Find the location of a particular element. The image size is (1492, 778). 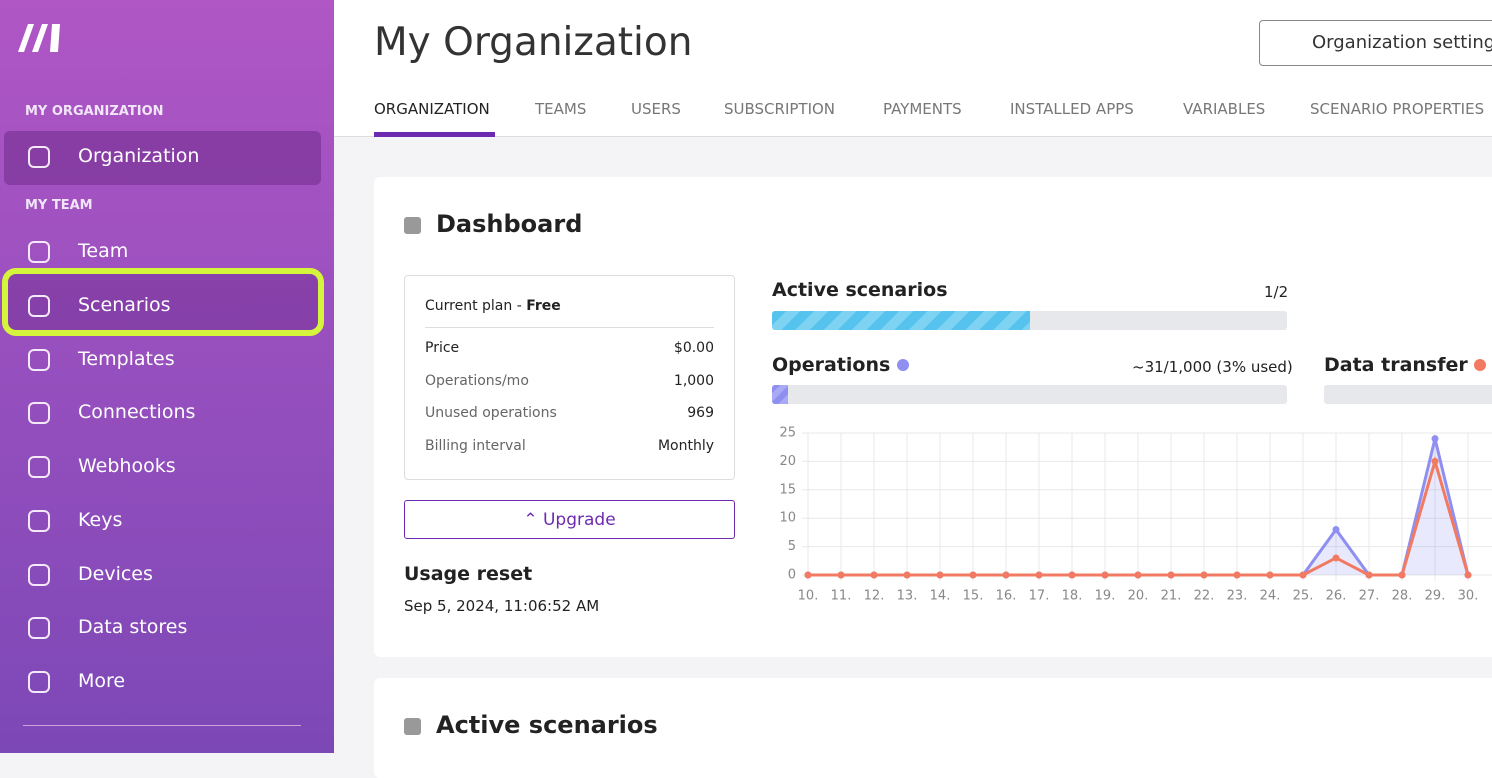

usage-reset-date: Sep 5, 2024, 11:06:52 AM is located at coordinates (502, 606).